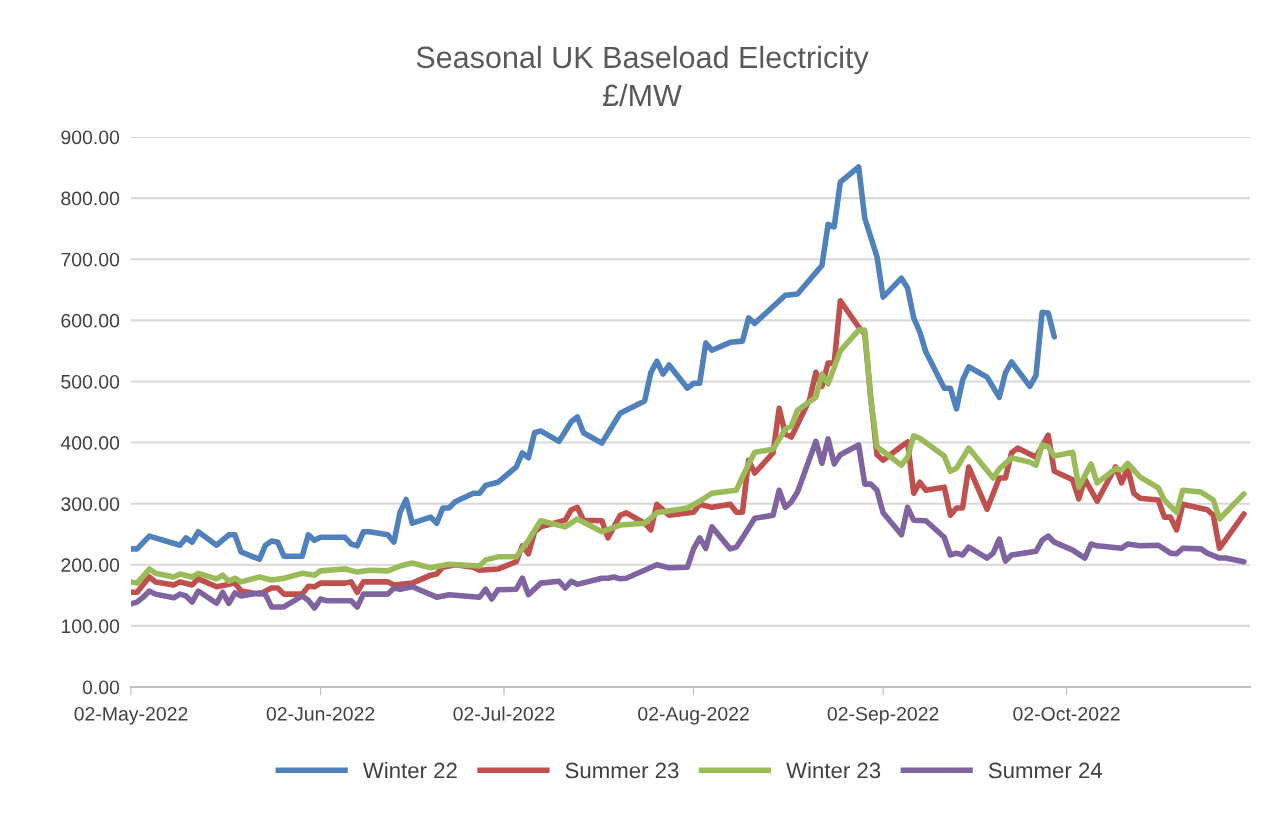  I want to click on x-tick-label: 02-May-2022, so click(131, 715).